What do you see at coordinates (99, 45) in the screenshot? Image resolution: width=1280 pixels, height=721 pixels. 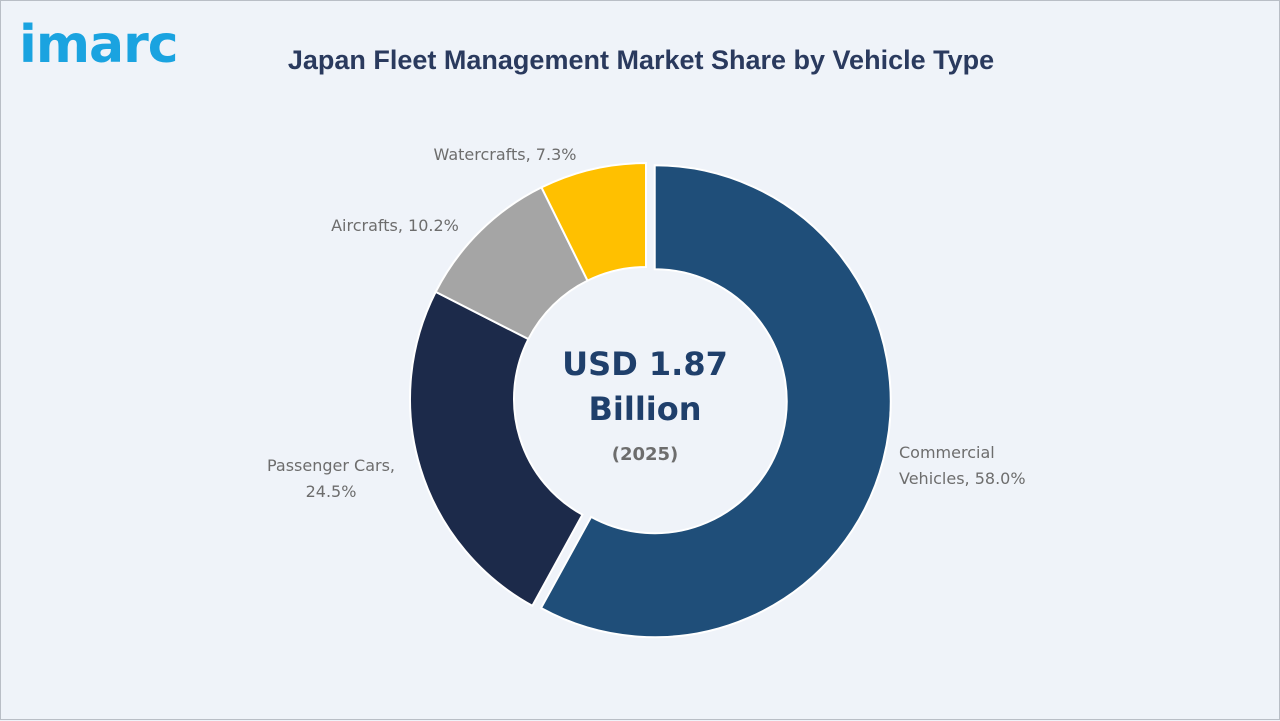 I see `imarc-logo: imarc` at bounding box center [99, 45].